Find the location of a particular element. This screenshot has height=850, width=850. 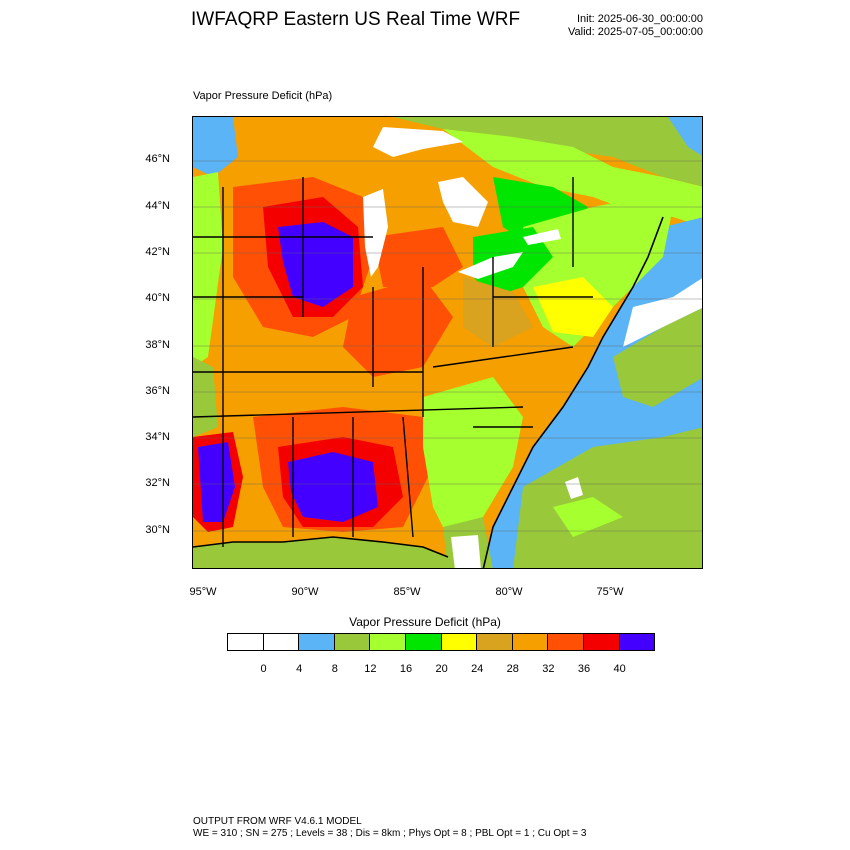

border-tn-south is located at coordinates (358, 412).